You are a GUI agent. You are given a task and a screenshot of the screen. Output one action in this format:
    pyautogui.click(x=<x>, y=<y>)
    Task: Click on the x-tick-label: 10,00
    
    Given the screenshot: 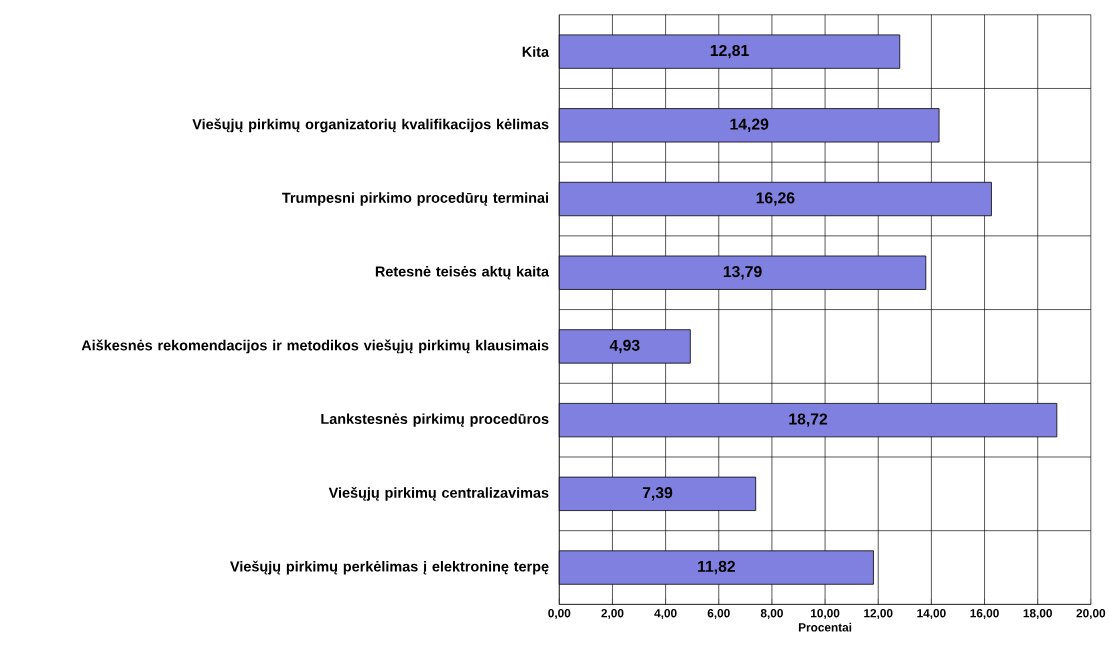 What is the action you would take?
    pyautogui.click(x=825, y=614)
    